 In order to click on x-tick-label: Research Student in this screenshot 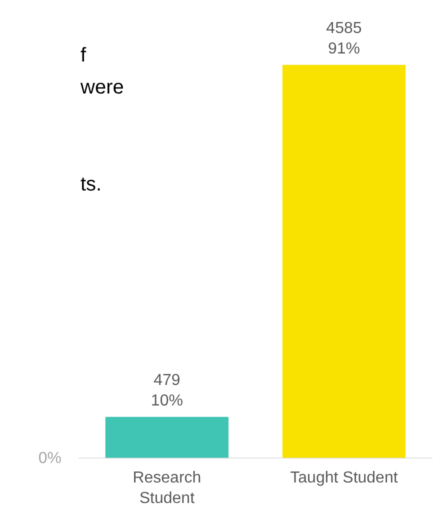, I will do `click(167, 488)`.